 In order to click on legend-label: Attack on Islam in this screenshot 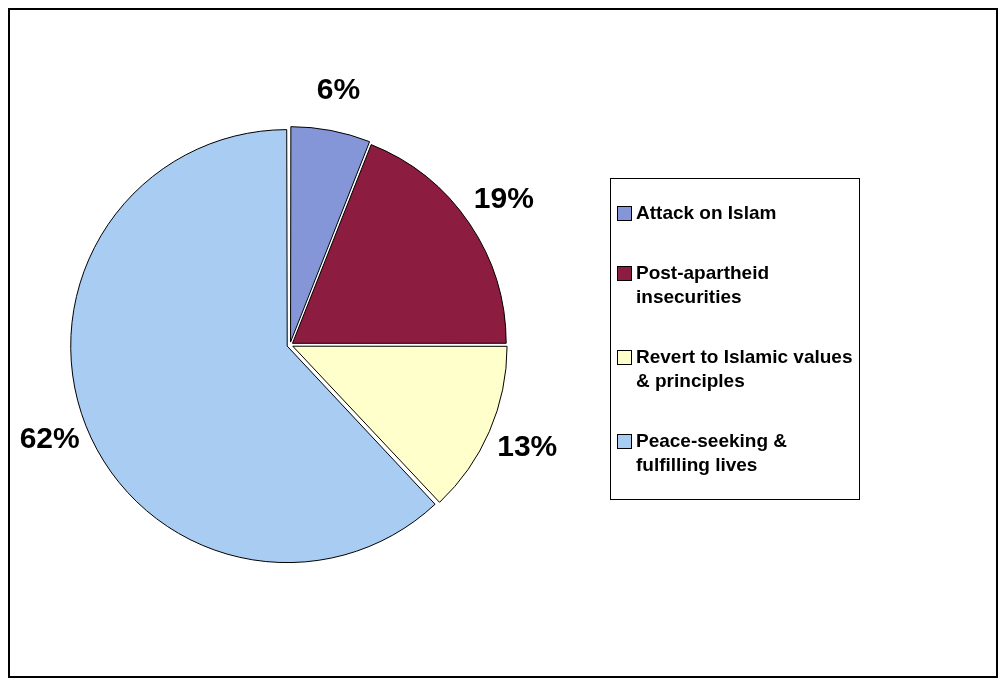, I will do `click(706, 213)`.